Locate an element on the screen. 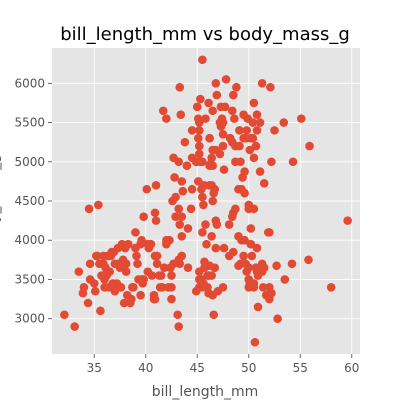 The image size is (400, 400). x-axis-label: bill_length_mm is located at coordinates (205, 392).